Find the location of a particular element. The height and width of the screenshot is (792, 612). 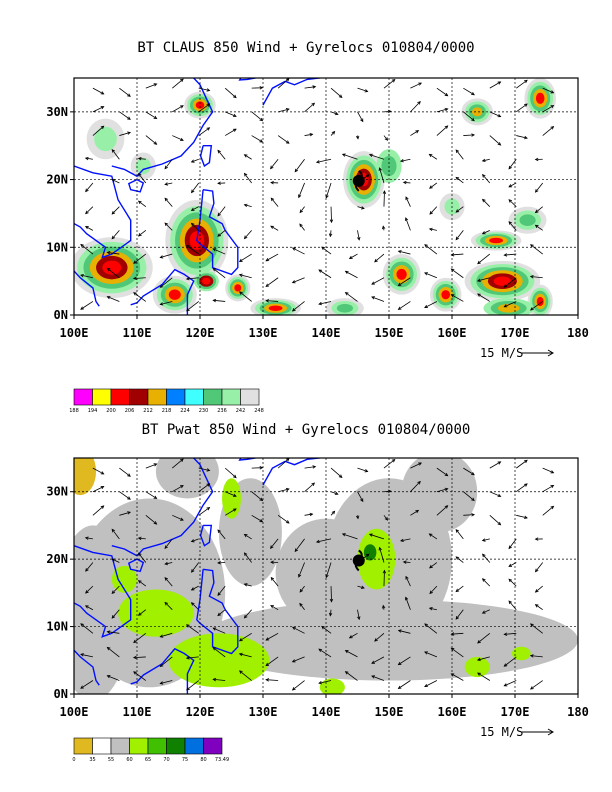

lat-label: 30N is located at coordinates (57, 112).